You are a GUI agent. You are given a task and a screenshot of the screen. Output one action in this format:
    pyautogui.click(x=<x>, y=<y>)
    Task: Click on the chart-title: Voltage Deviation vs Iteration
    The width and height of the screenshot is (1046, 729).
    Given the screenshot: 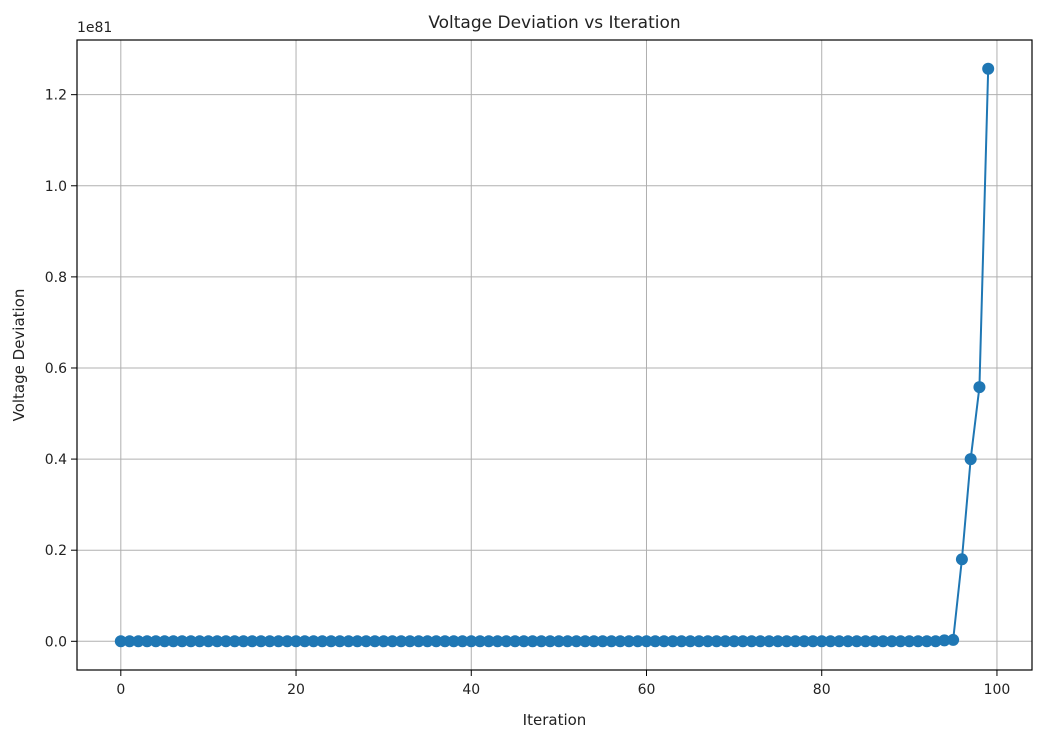 What is the action you would take?
    pyautogui.click(x=554, y=23)
    